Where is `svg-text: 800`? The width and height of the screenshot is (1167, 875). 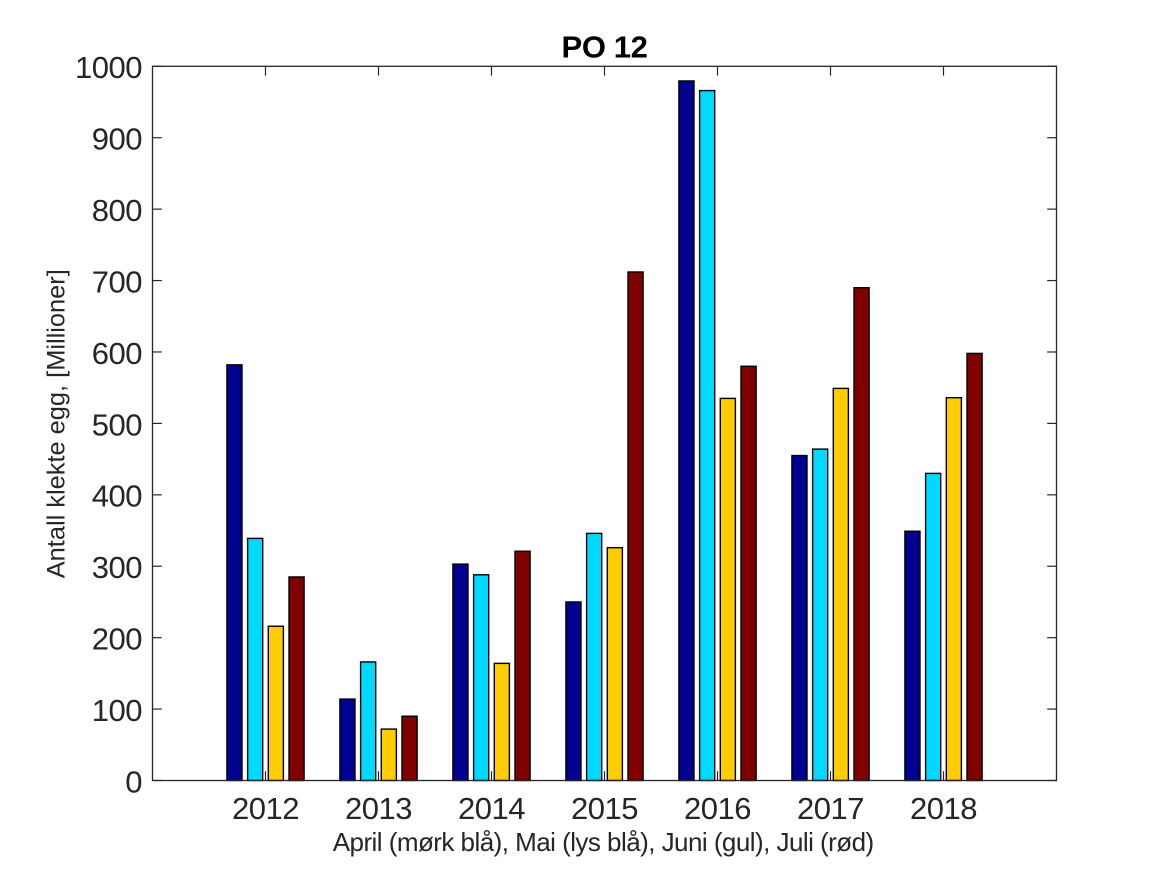
svg-text: 800 is located at coordinates (117, 210).